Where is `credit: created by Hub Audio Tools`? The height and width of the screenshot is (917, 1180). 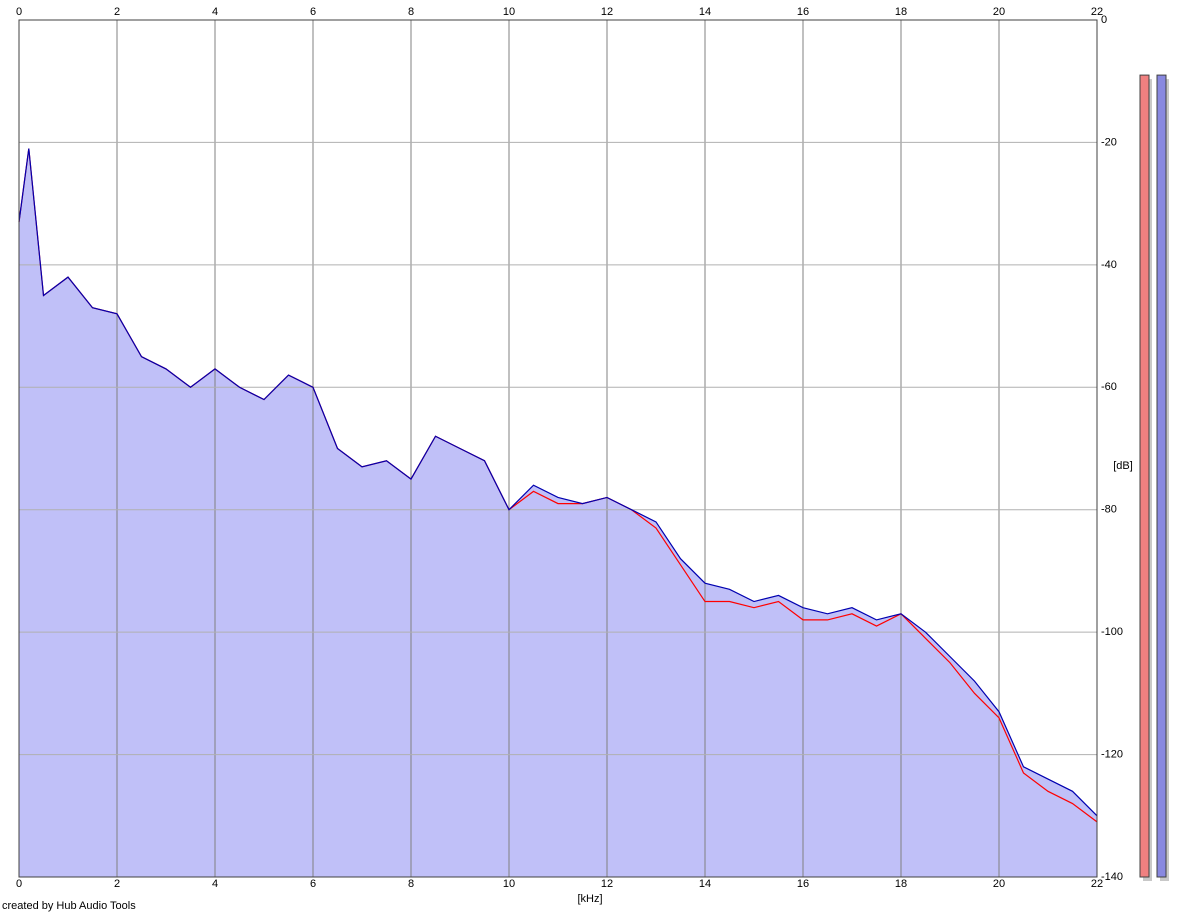
credit: created by Hub Audio Tools is located at coordinates (69, 906).